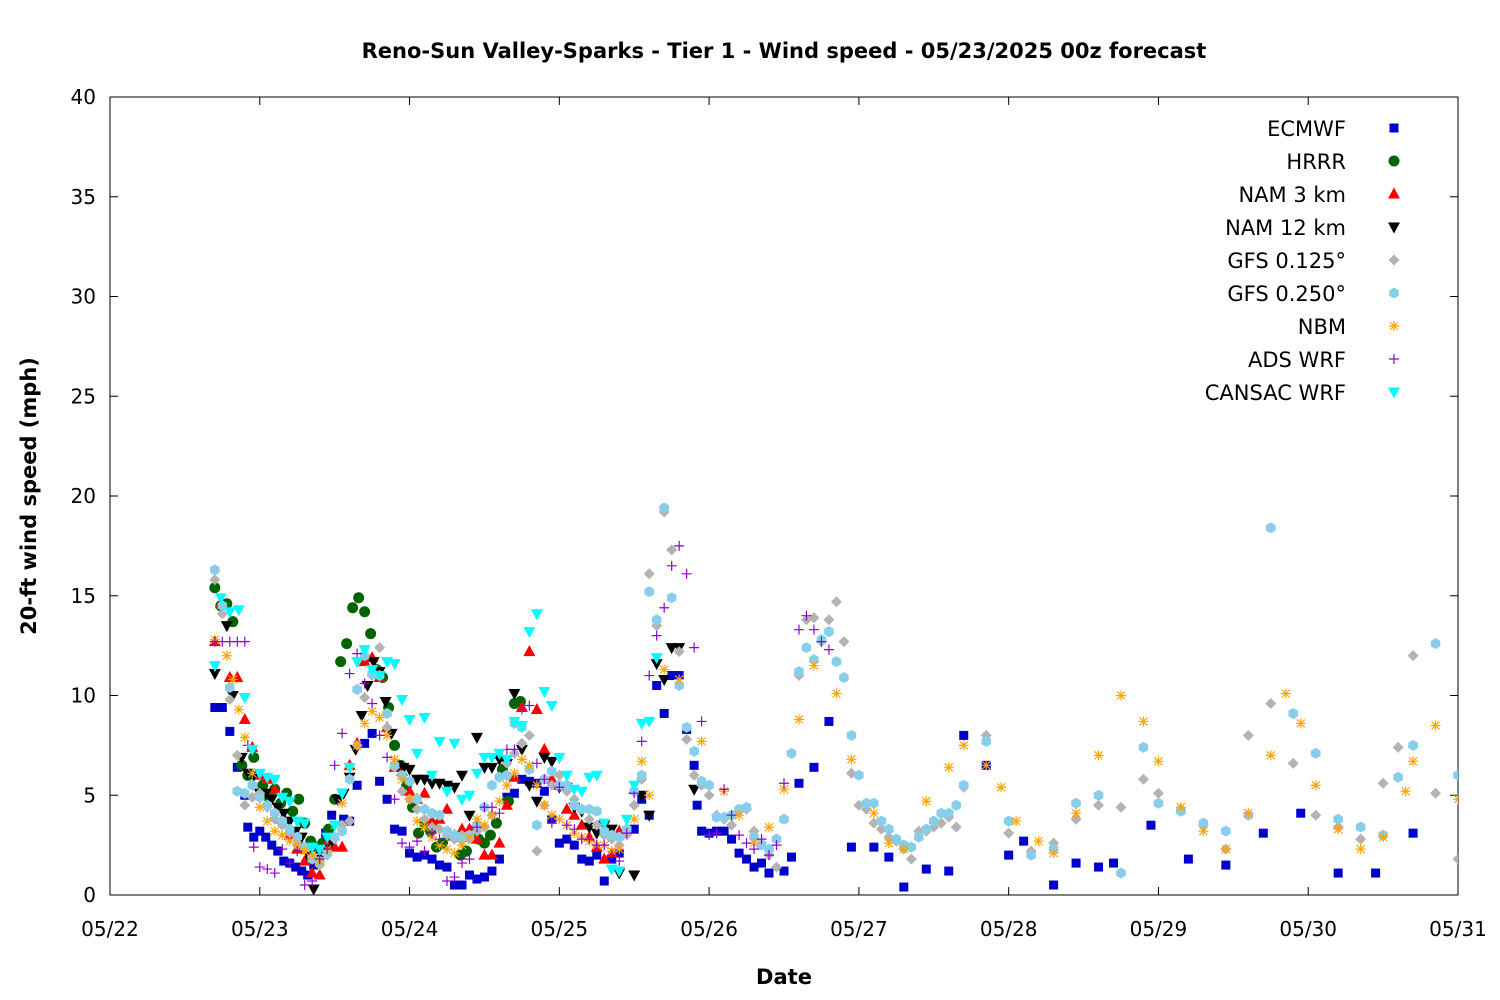 This screenshot has height=1000, width=1500. I want to click on y-tick-label: 15, so click(83, 596).